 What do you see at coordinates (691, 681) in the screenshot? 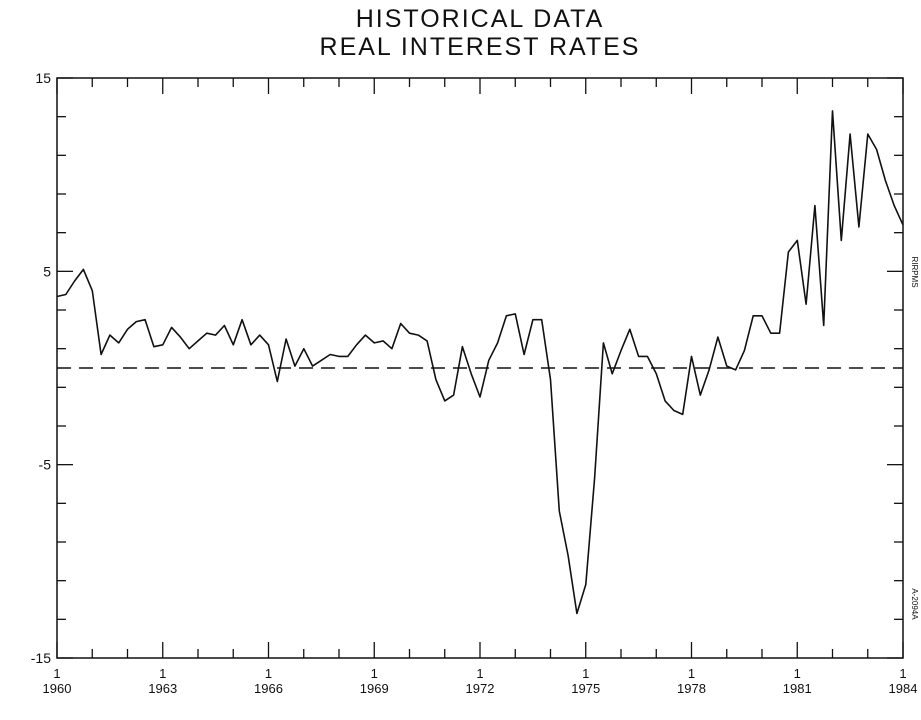
I see `x-tick-label: 1 1978` at bounding box center [691, 681].